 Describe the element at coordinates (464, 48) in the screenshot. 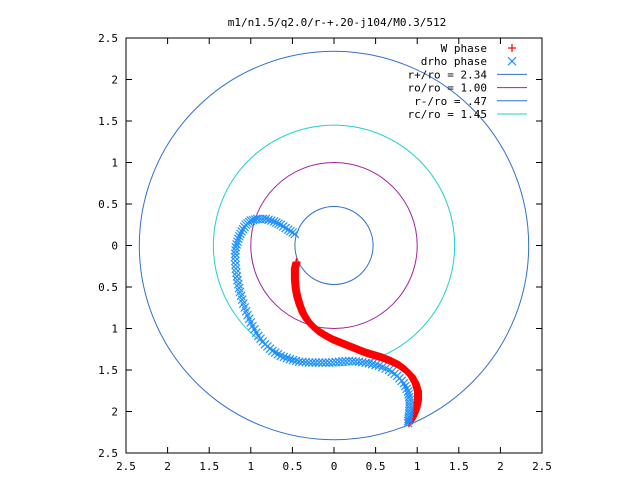

I see `legend-label: W phase` at that location.